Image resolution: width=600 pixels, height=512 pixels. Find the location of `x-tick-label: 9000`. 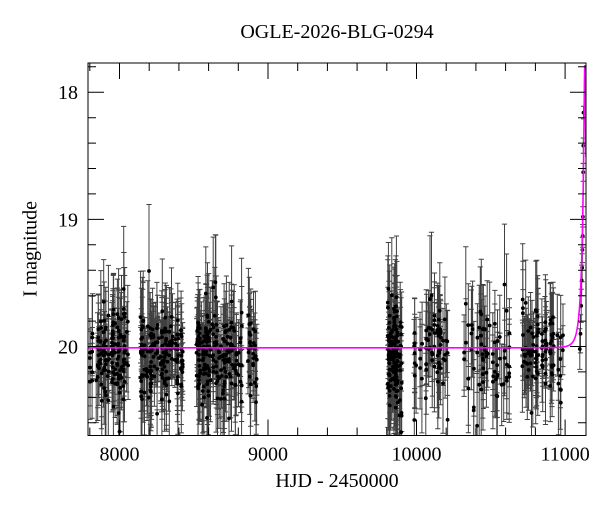

x-tick-label: 9000 is located at coordinates (268, 455).